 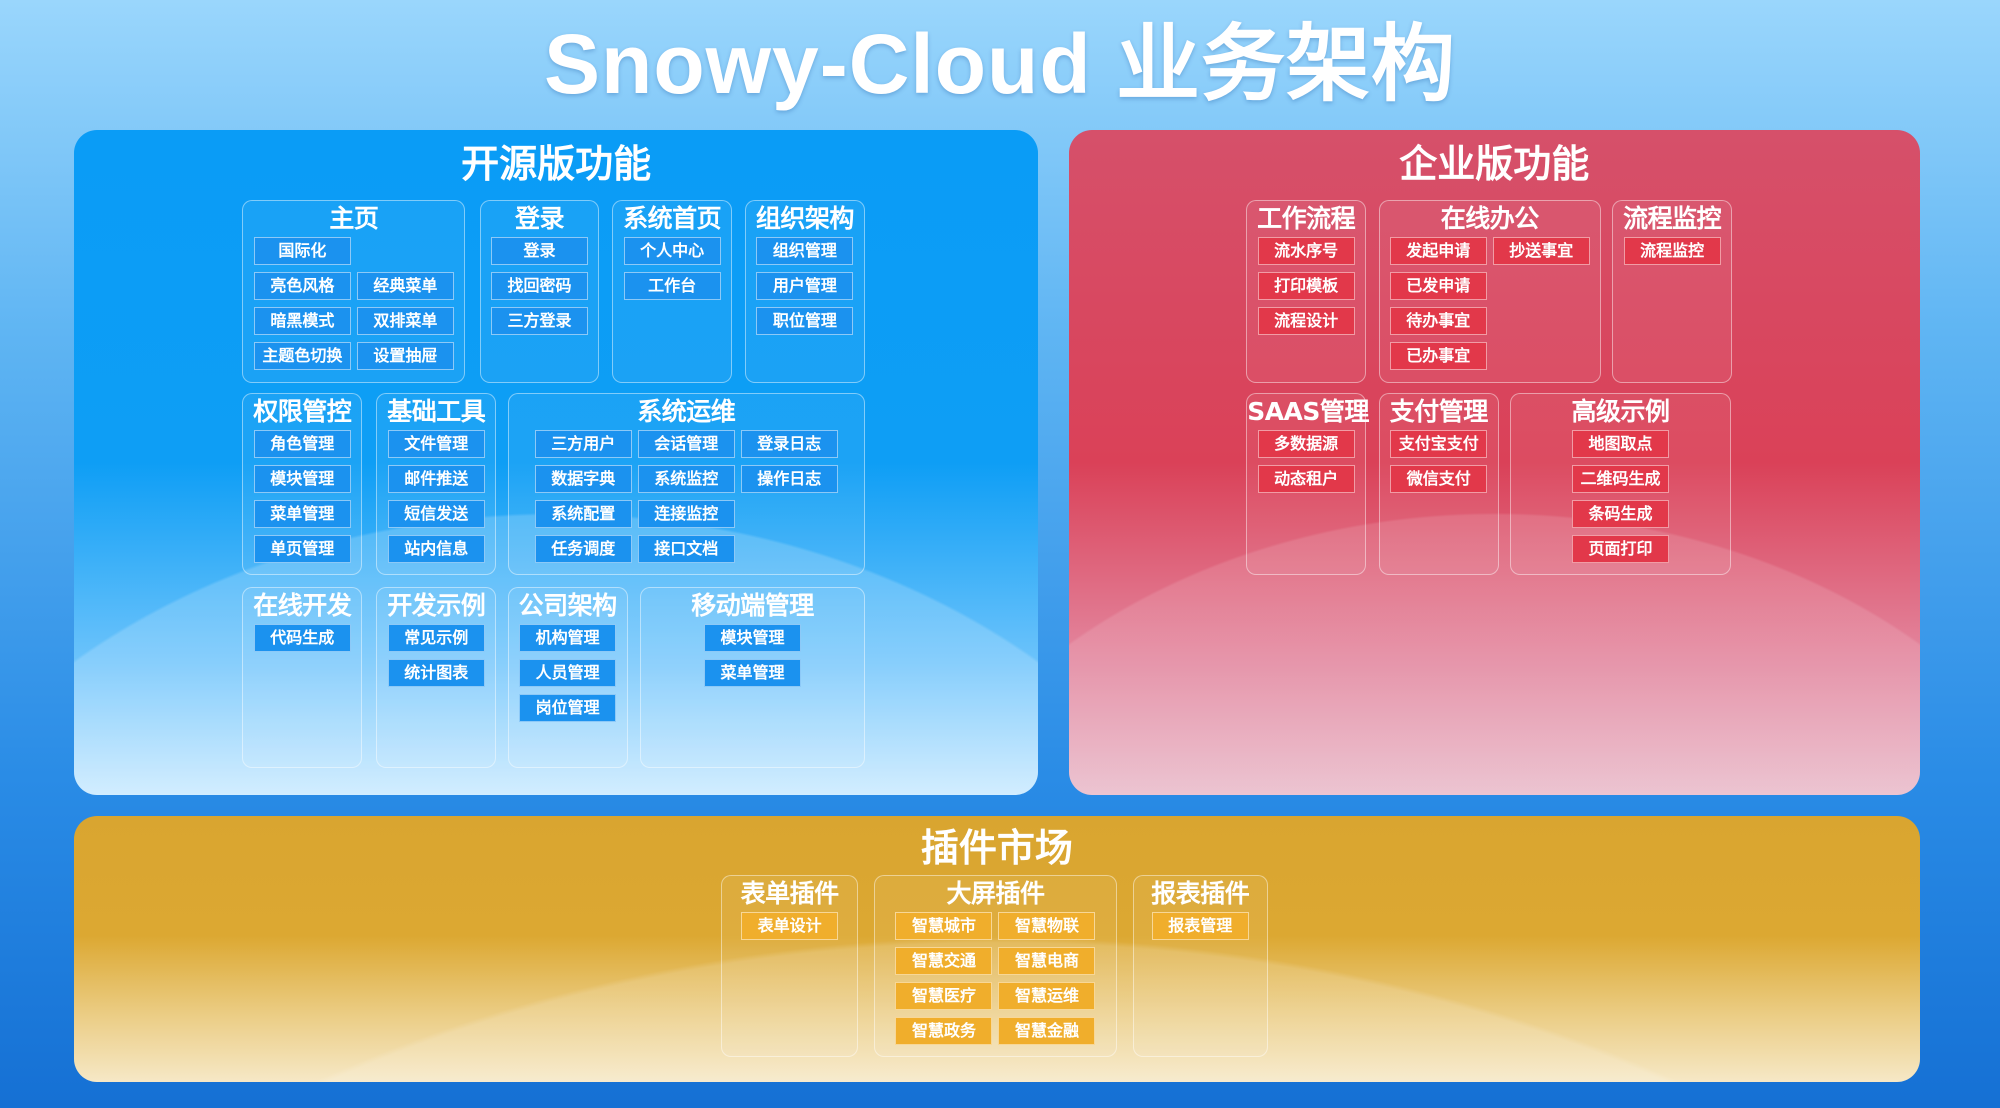 What do you see at coordinates (436, 411) in the screenshot?
I see `module-title: 基础工具` at bounding box center [436, 411].